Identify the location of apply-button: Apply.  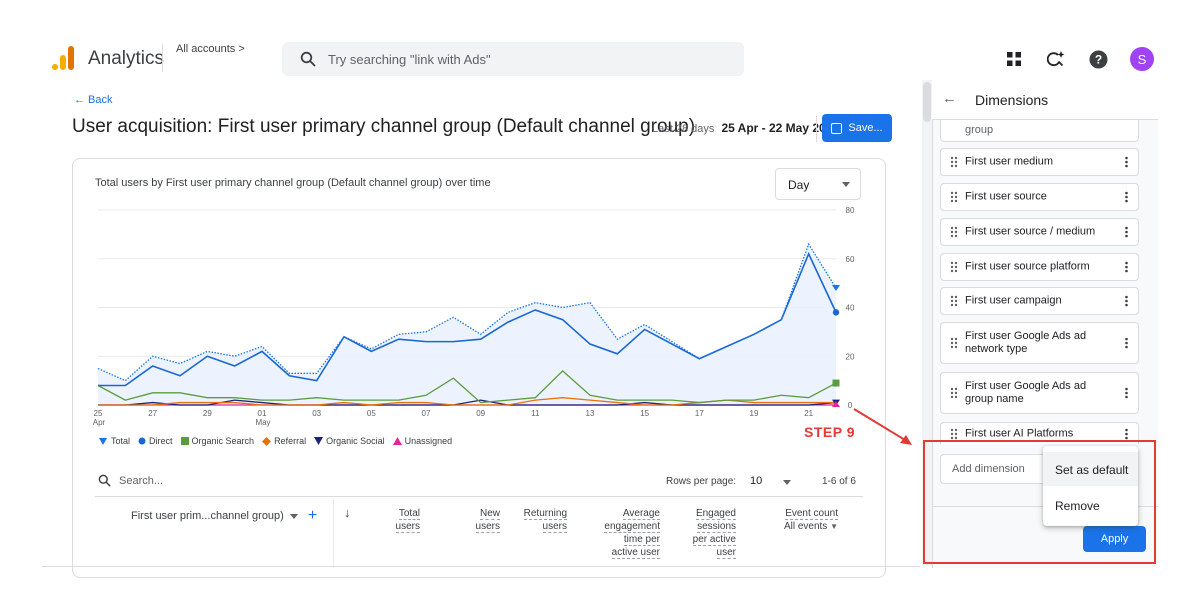
(1114, 539).